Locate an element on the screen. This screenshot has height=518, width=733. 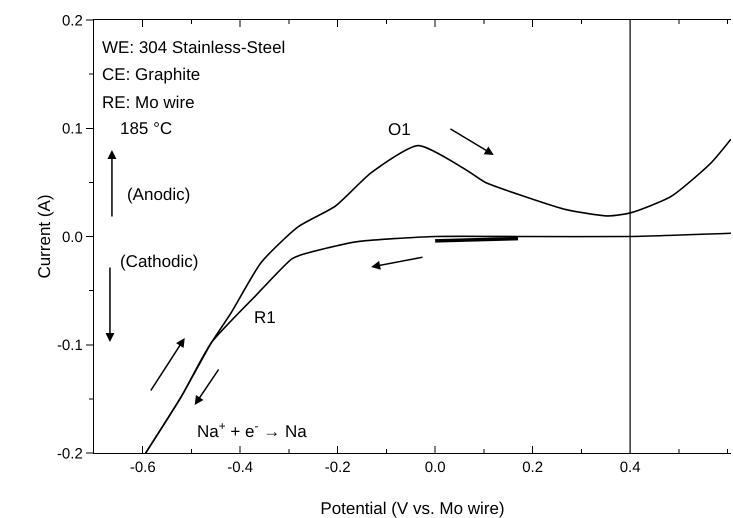
annotation: O1 is located at coordinates (399, 129).